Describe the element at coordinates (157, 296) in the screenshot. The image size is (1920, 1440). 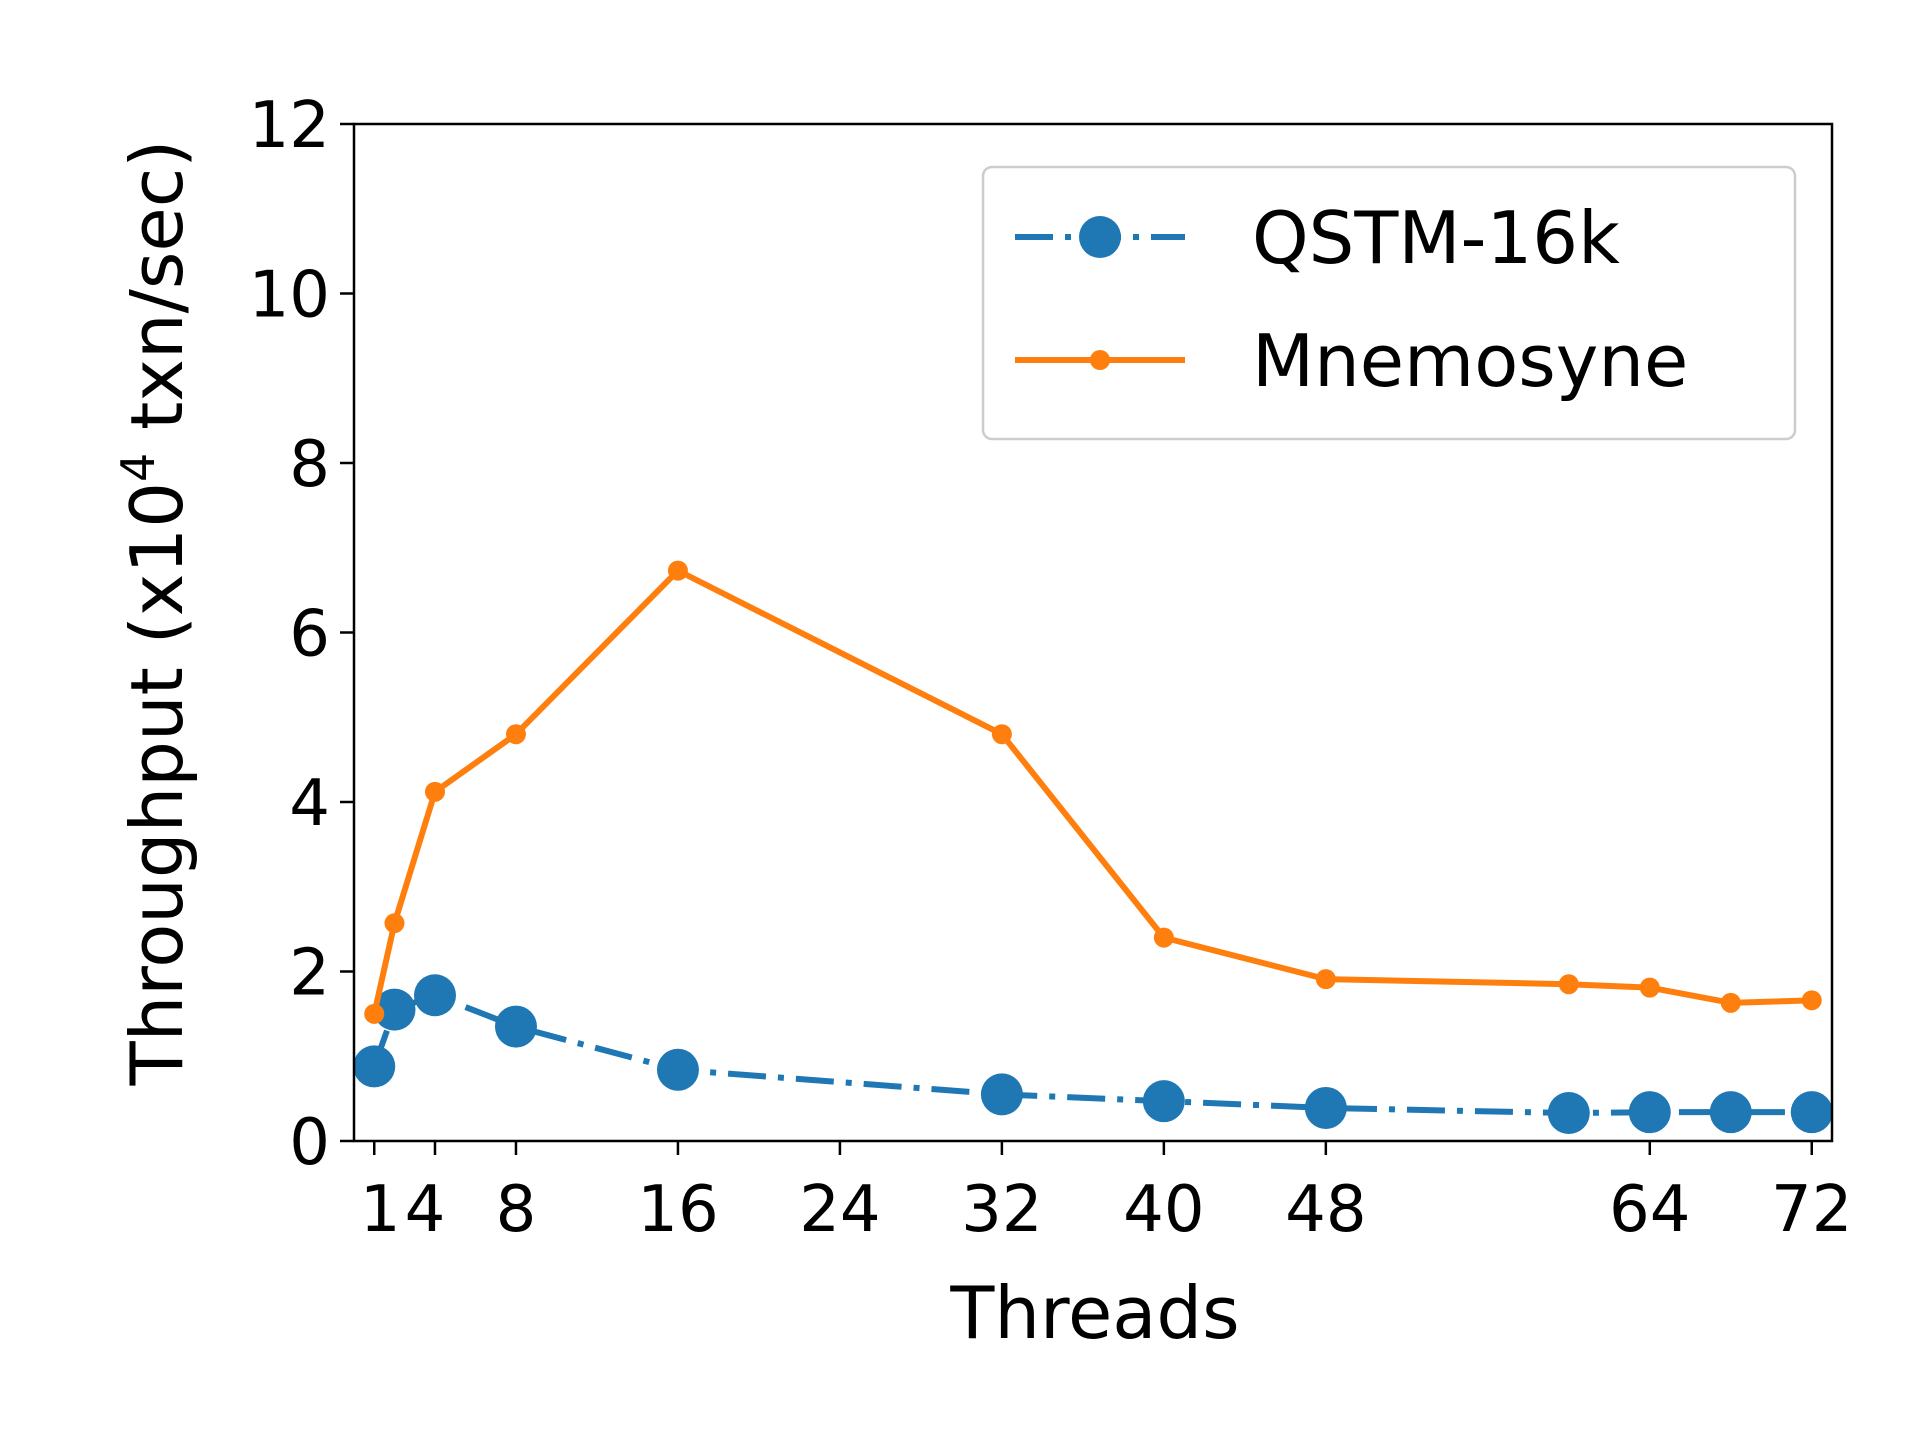
I see `y-axis-label-unit: txn/sec)` at that location.